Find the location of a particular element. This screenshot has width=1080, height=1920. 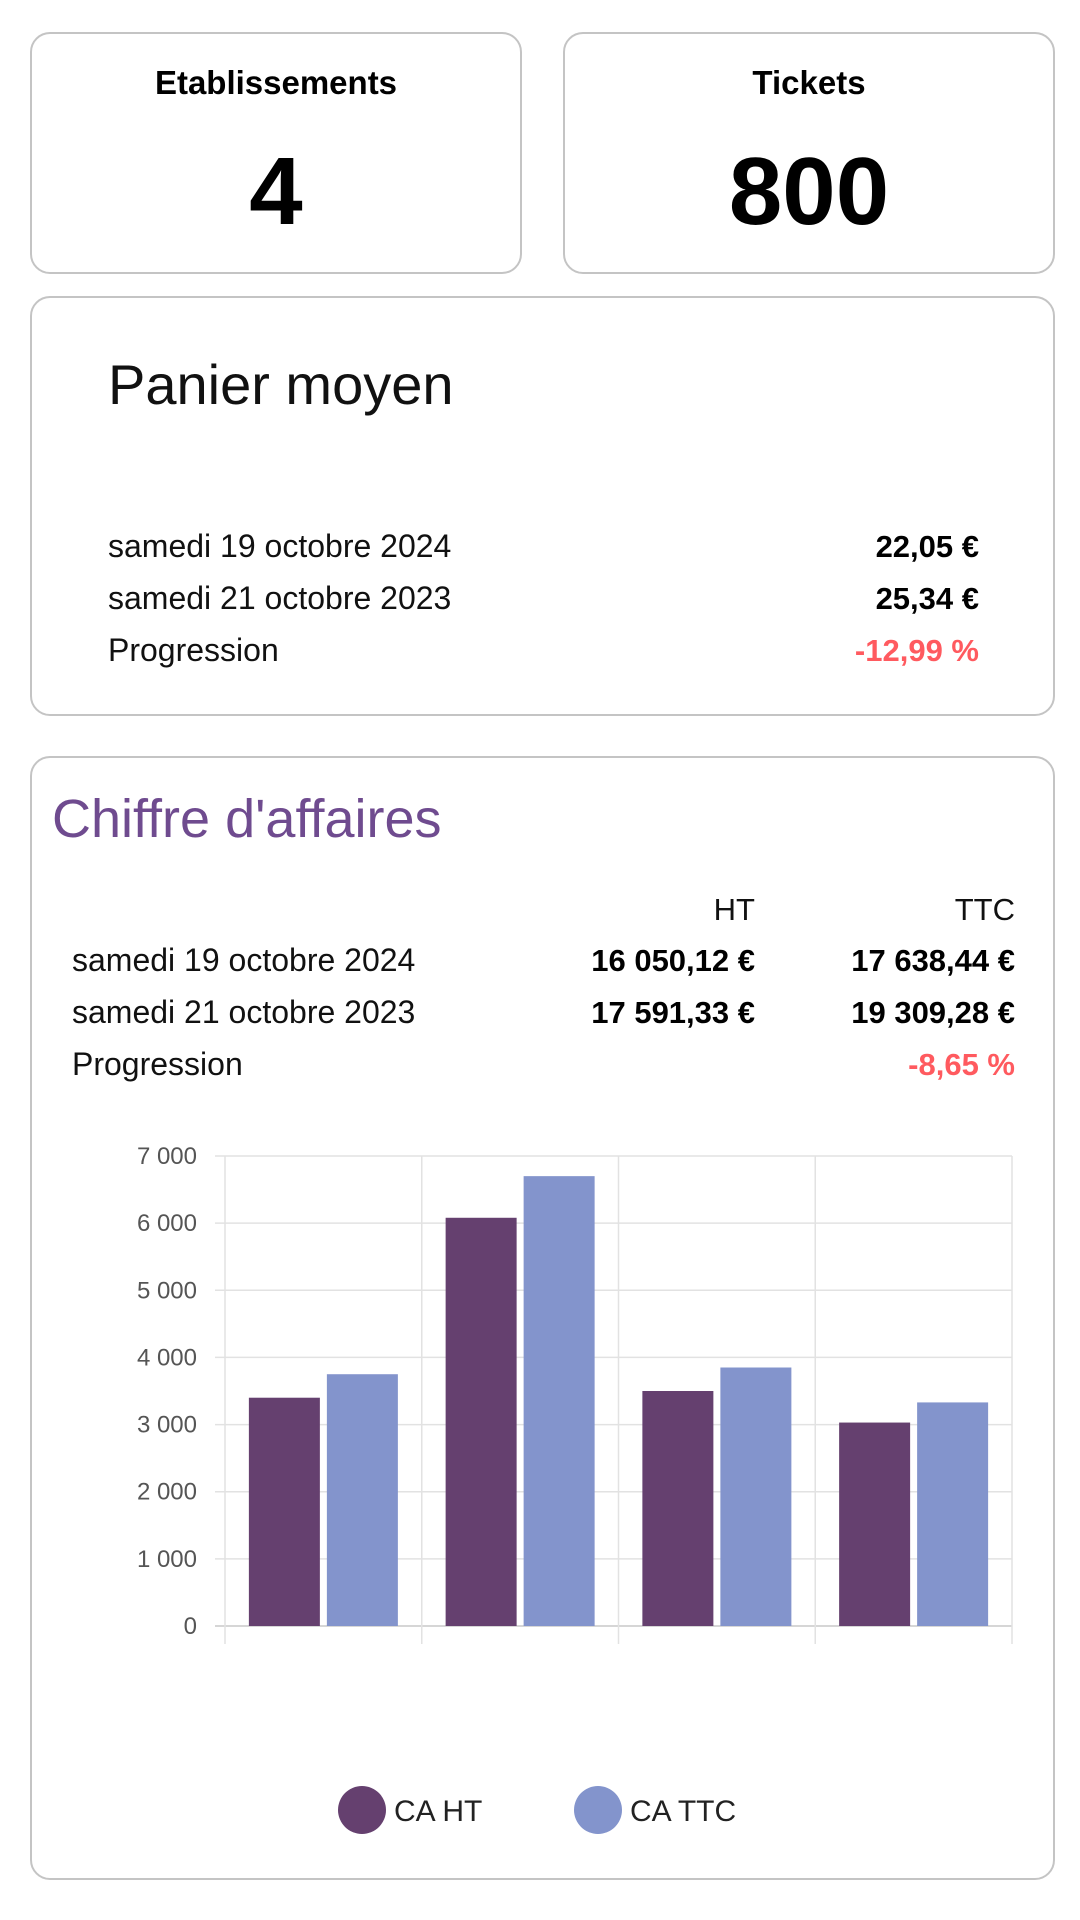

y-tick-label: 2 000 is located at coordinates (167, 1492).